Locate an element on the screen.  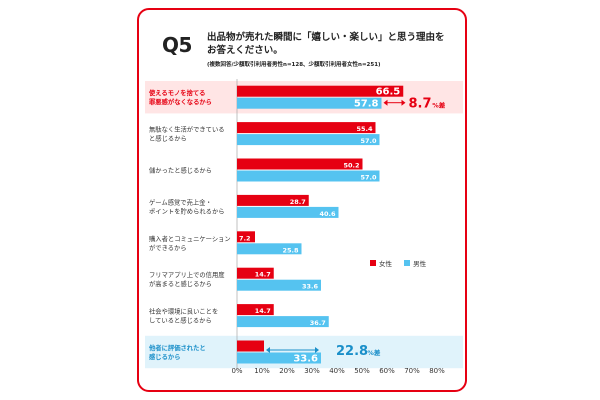
question-number: Q5 is located at coordinates (177, 45).